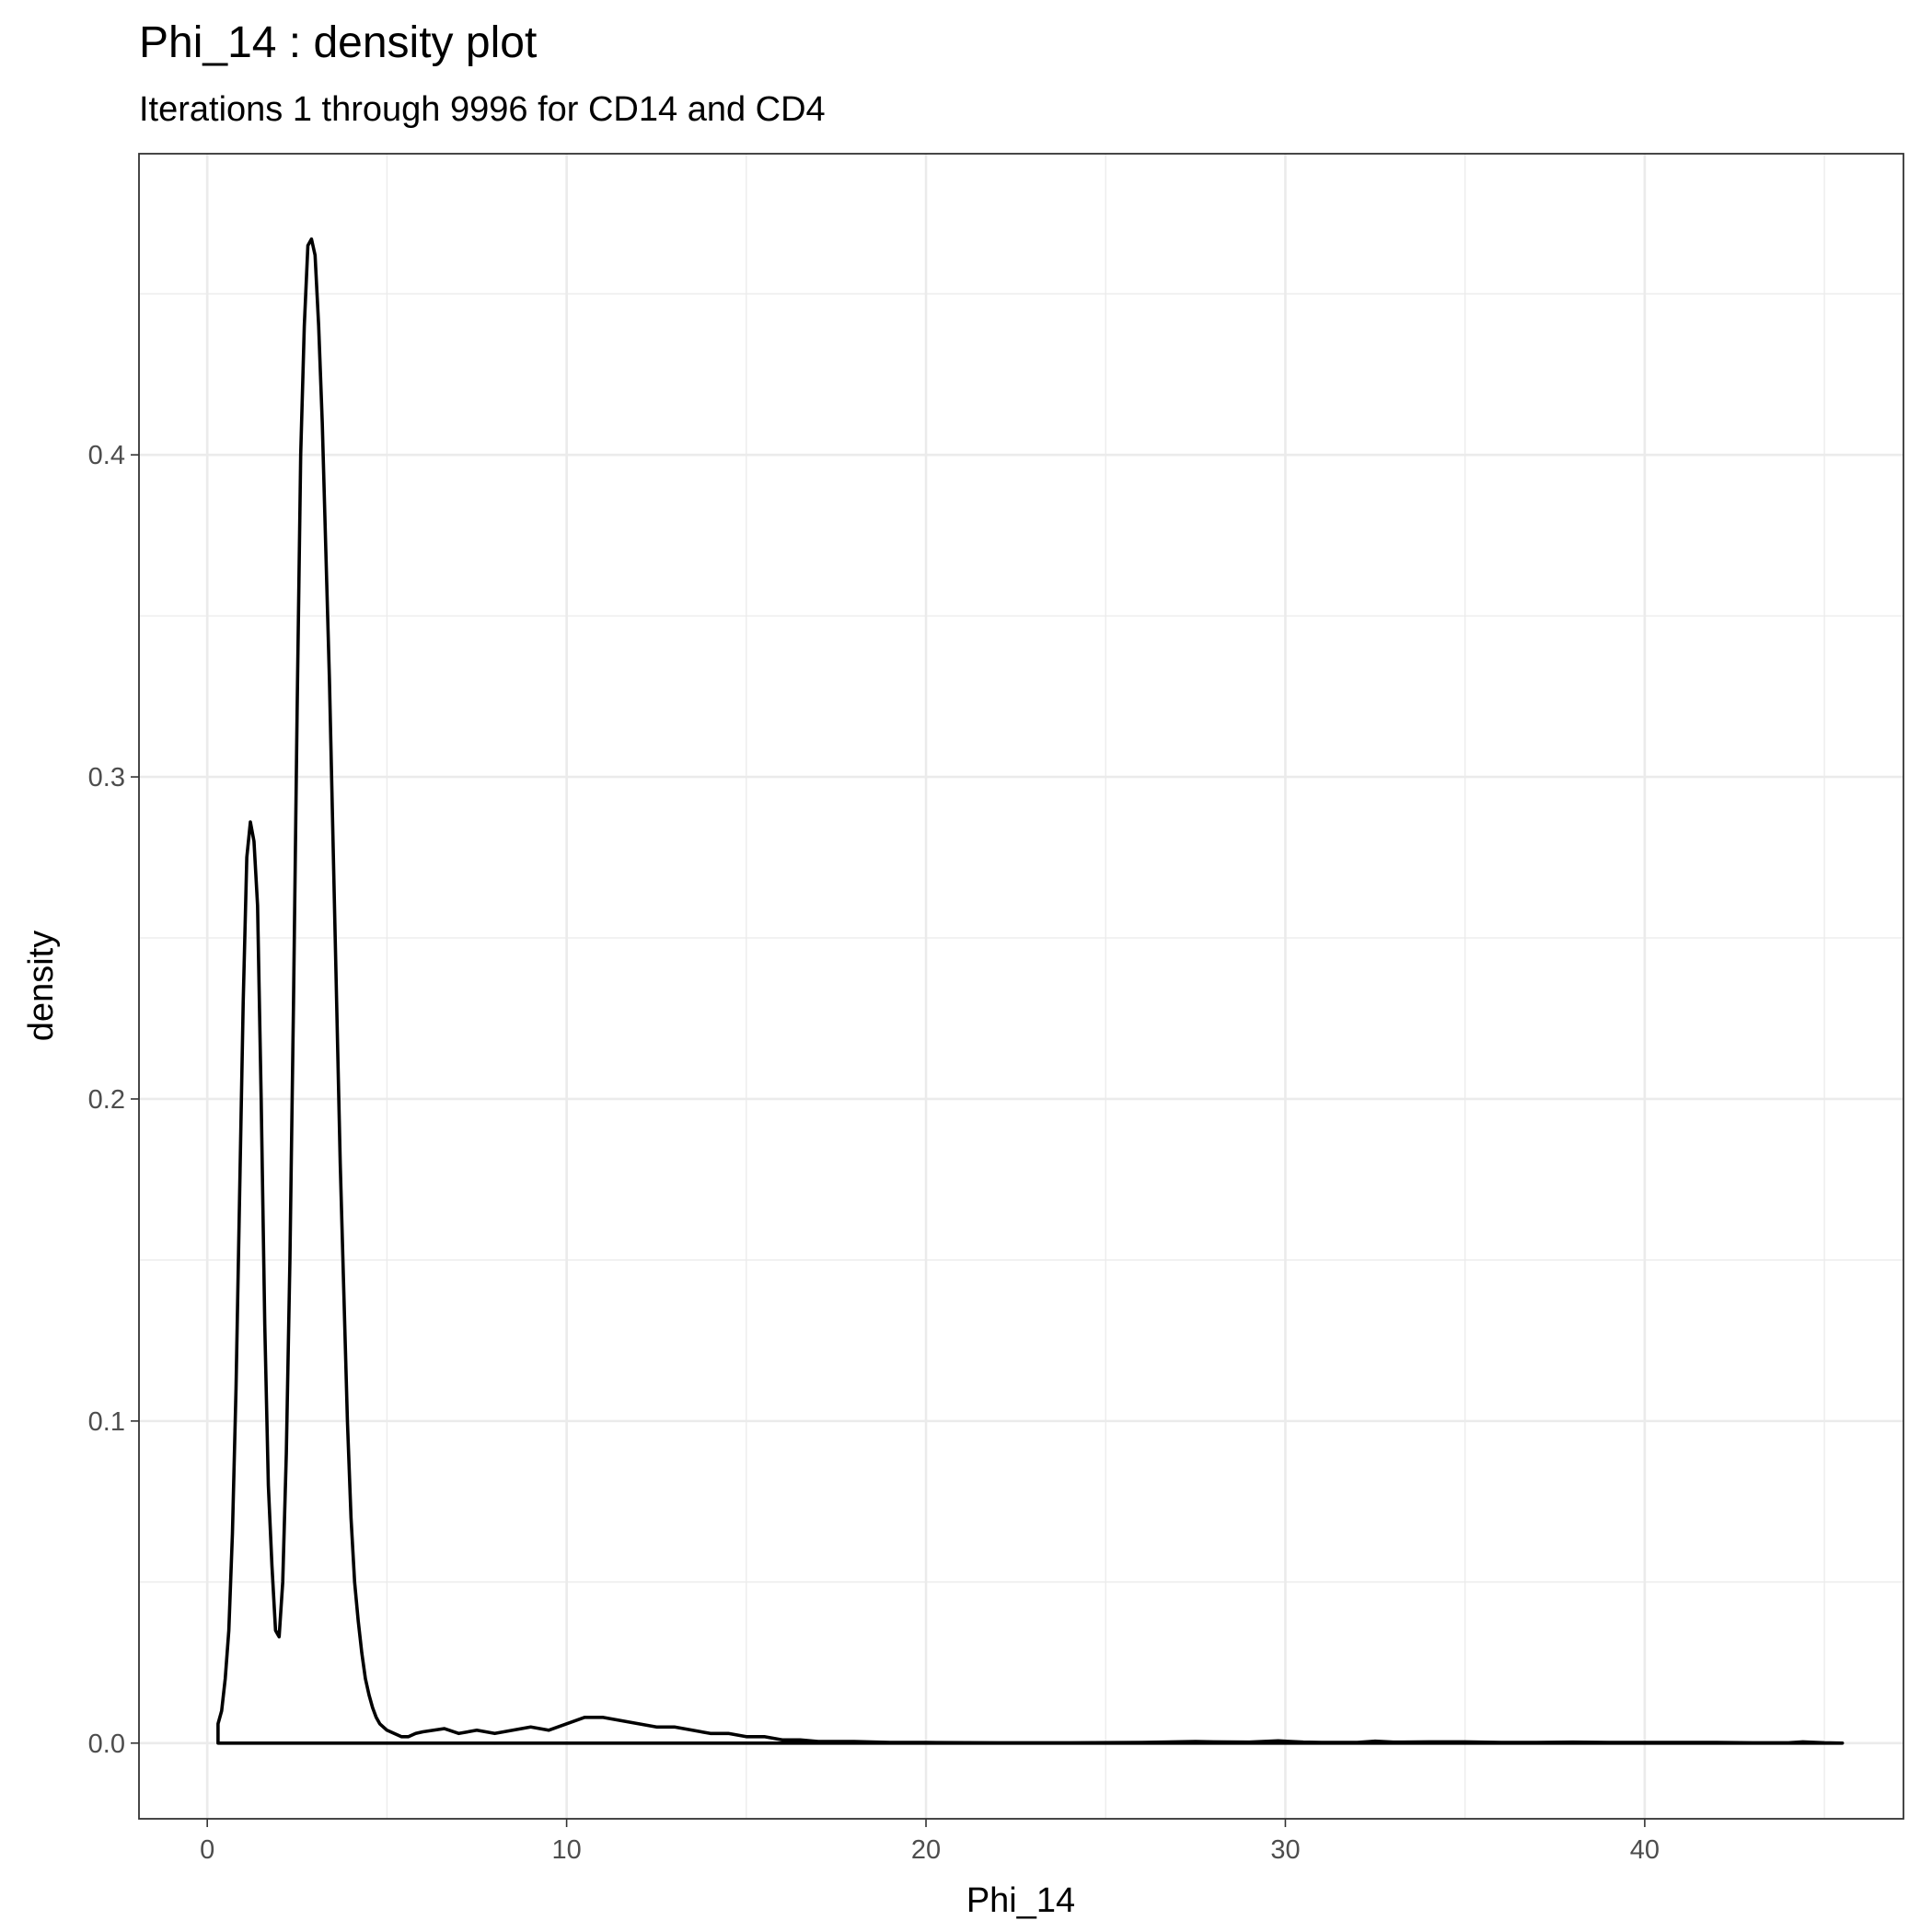 The height and width of the screenshot is (1932, 1932). I want to click on x-tick-label: 10, so click(566, 1850).